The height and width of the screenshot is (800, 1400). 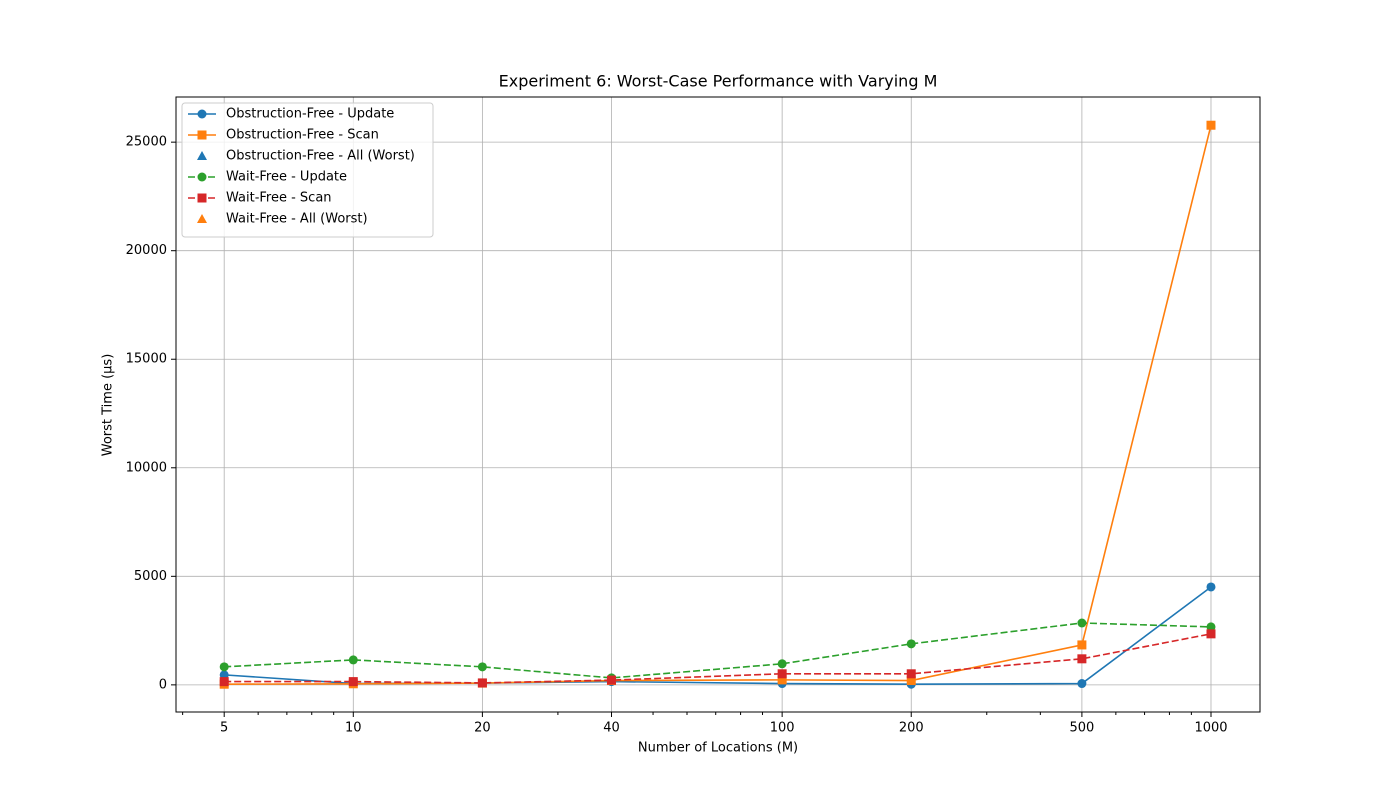 What do you see at coordinates (1081, 728) in the screenshot?
I see `x-tick-label: 500` at bounding box center [1081, 728].